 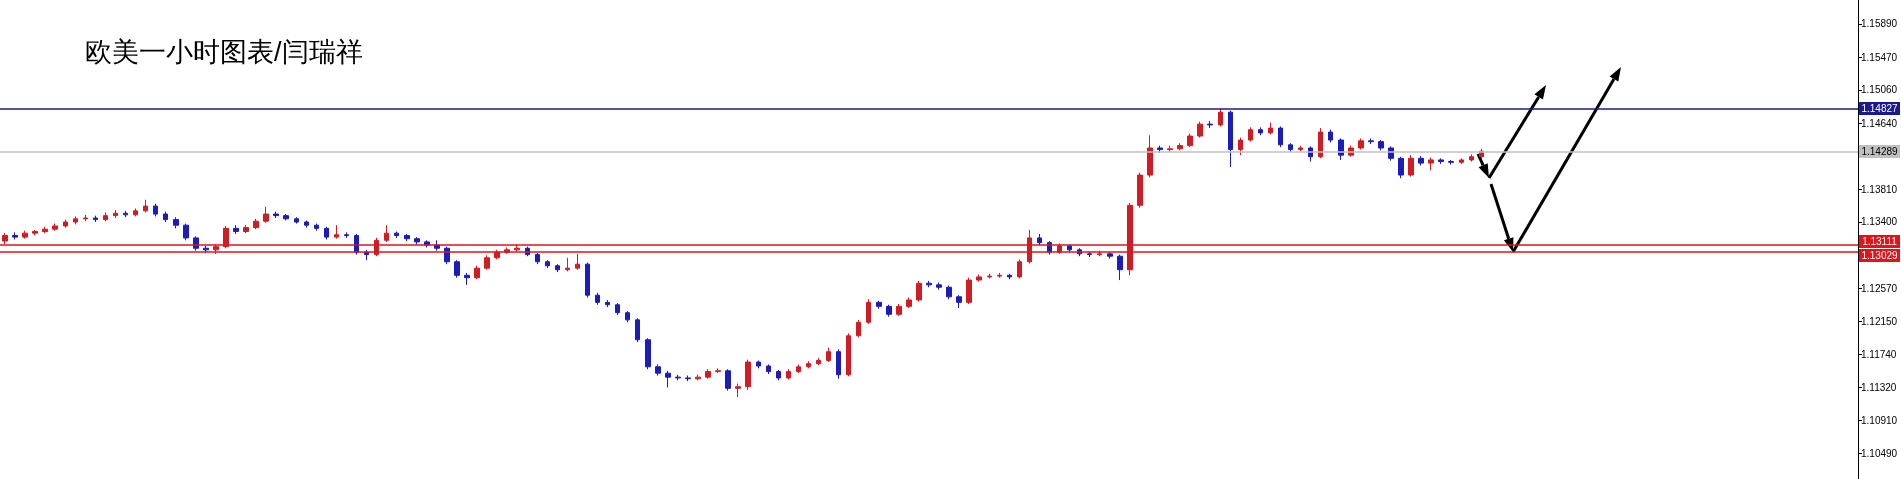 What do you see at coordinates (1879, 420) in the screenshot?
I see `y-tick-label: 1.10910` at bounding box center [1879, 420].